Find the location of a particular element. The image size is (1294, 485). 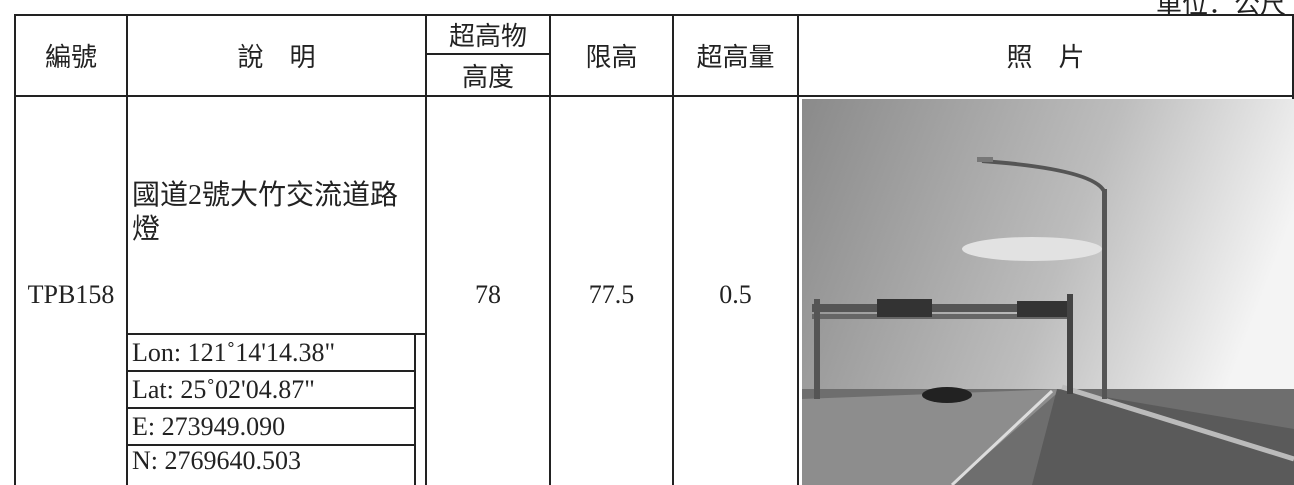

row-height: 78 is located at coordinates (488, 290).